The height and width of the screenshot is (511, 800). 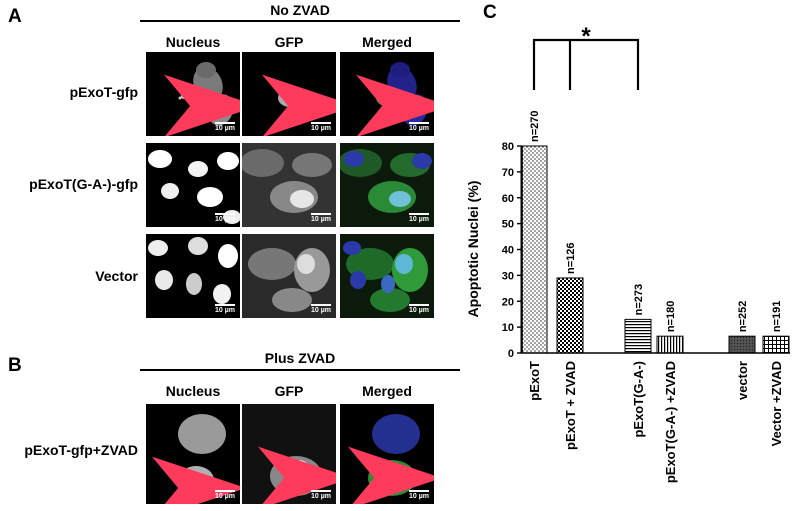 What do you see at coordinates (193, 185) in the screenshot?
I see `micrograph-a2-nucleus: 10 µm` at bounding box center [193, 185].